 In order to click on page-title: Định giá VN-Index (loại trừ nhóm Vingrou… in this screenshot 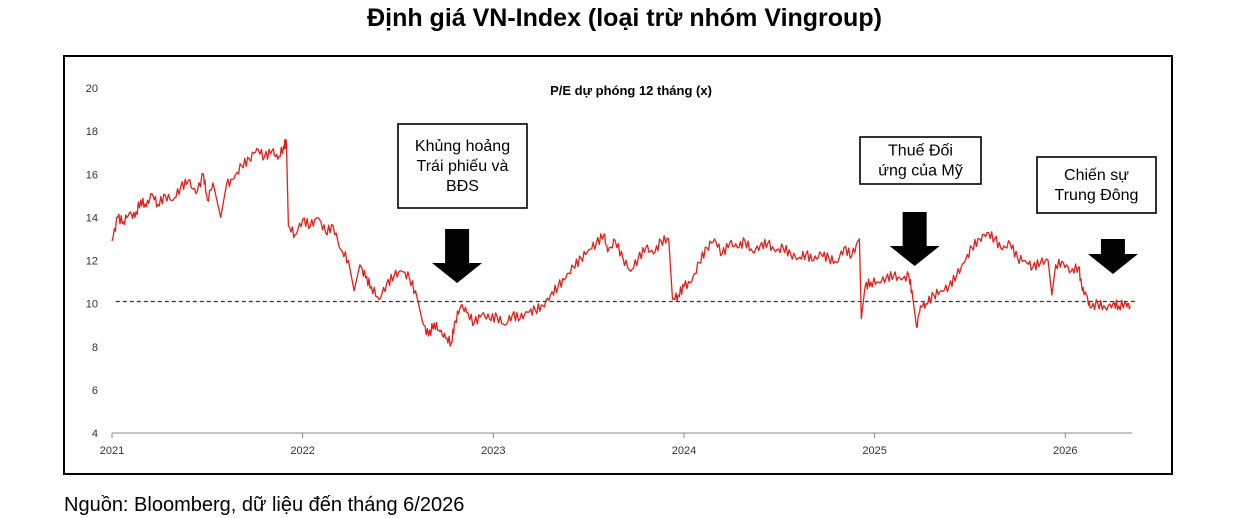, I will do `click(624, 18)`.